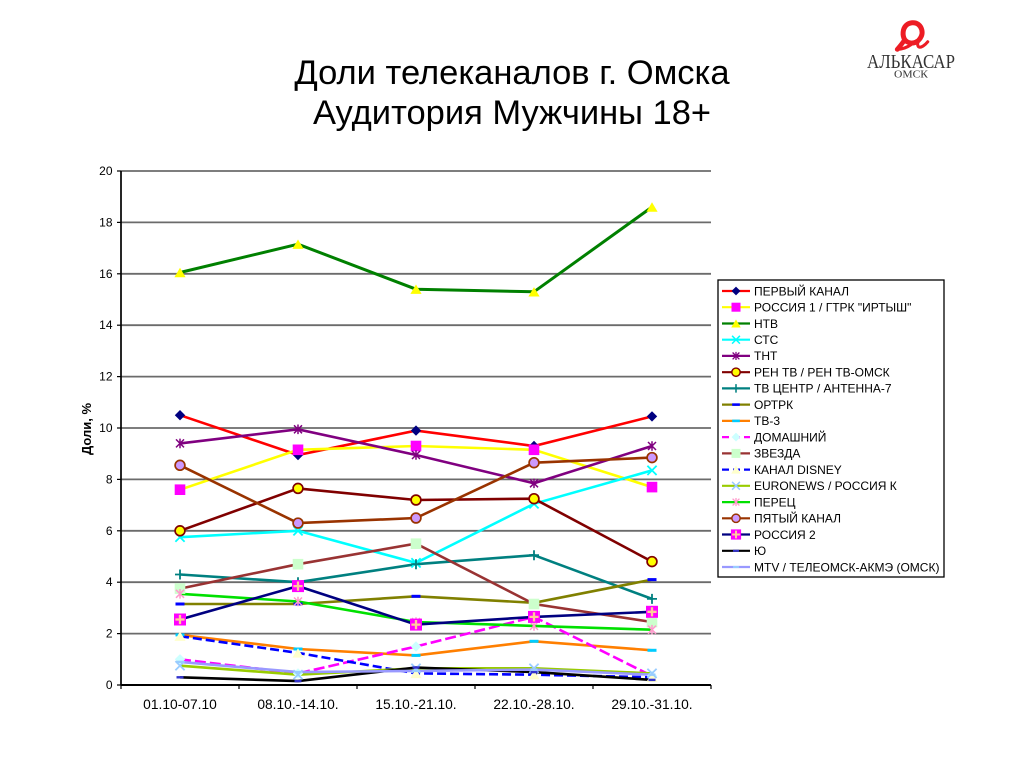  What do you see at coordinates (106, 325) in the screenshot?
I see `svg-text: 14` at bounding box center [106, 325].